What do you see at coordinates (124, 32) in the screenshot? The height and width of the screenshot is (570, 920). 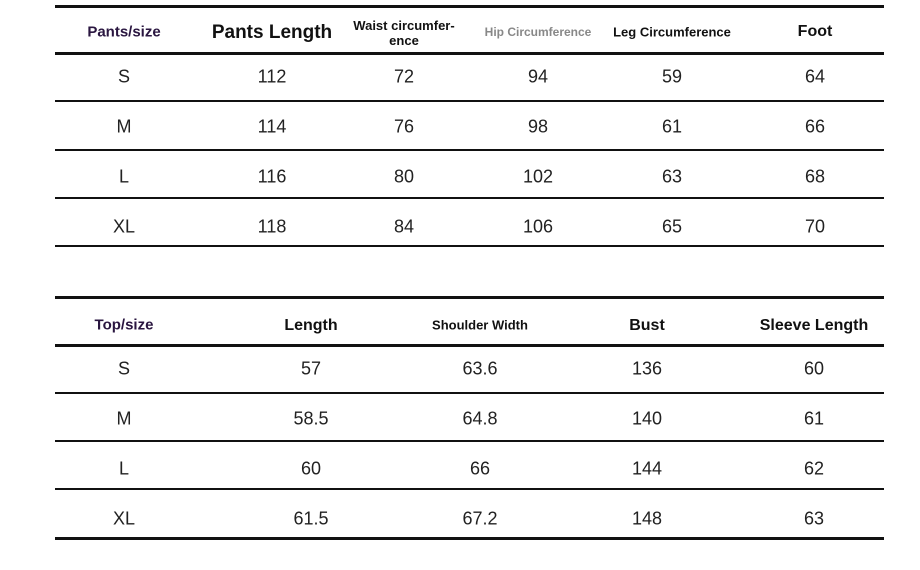 I see `header-pants-size: Pants/size` at bounding box center [124, 32].